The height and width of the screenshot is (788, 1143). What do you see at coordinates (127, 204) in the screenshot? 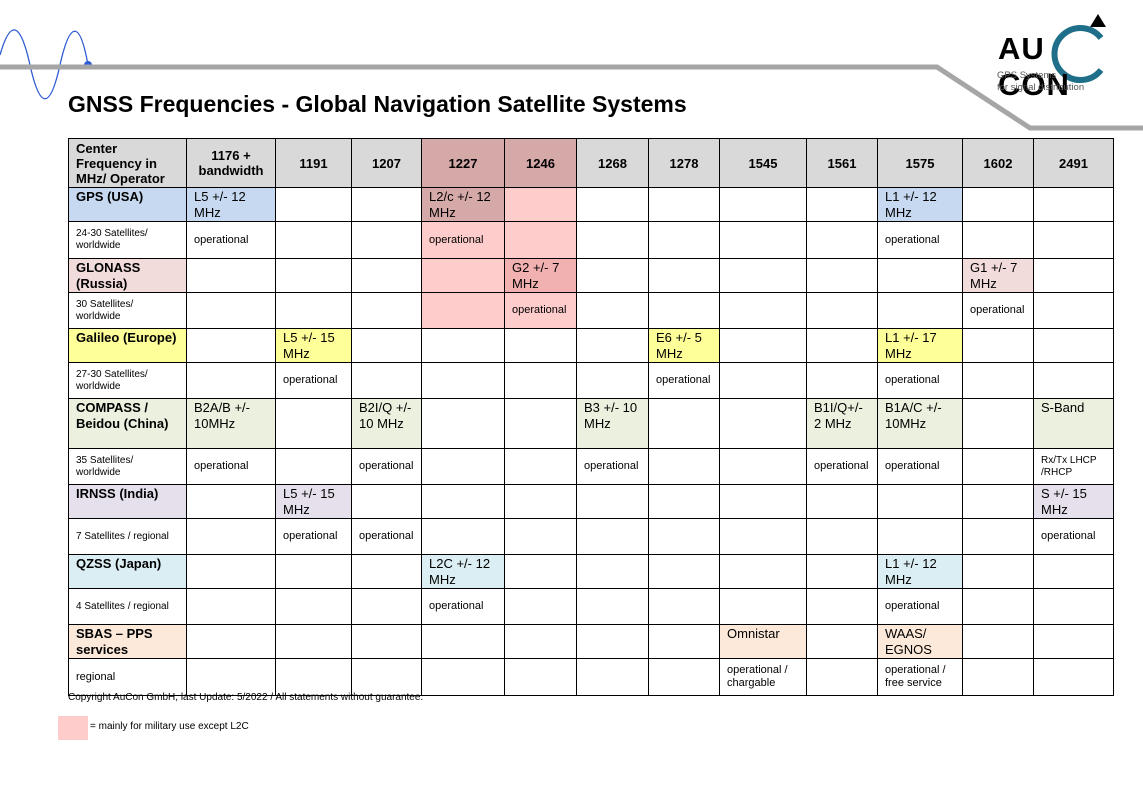
I see `system-name: GPS (USA)` at bounding box center [127, 204].